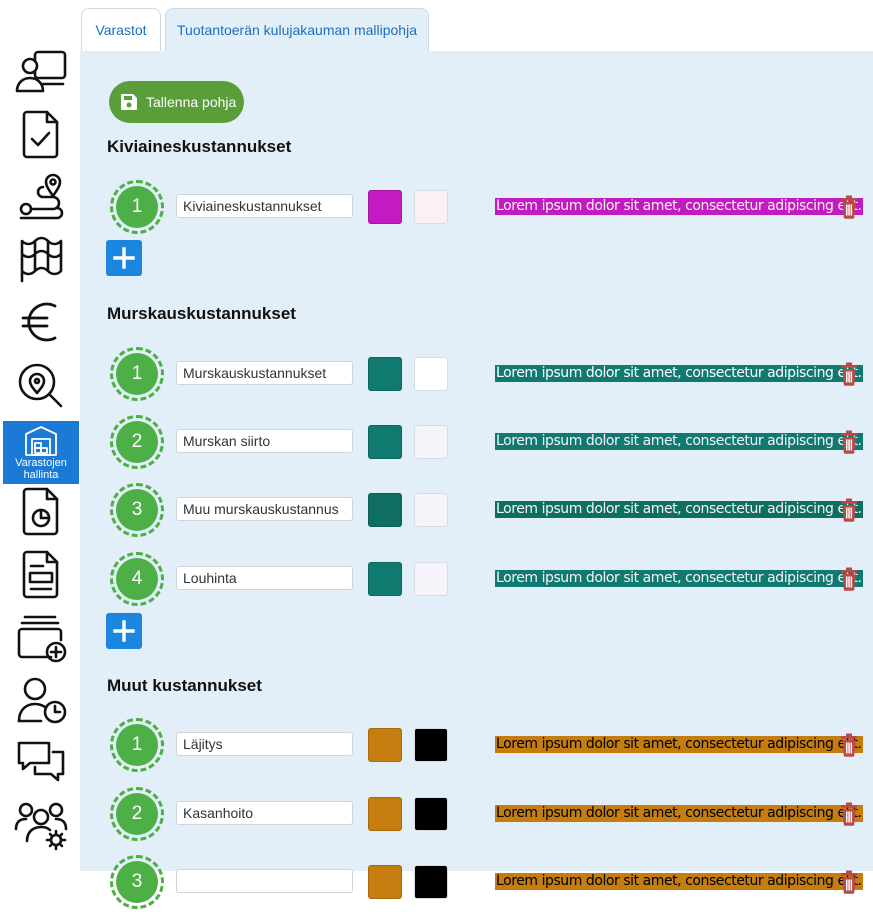 The image size is (873, 912). I want to click on add-stack-icon, so click(42, 639).